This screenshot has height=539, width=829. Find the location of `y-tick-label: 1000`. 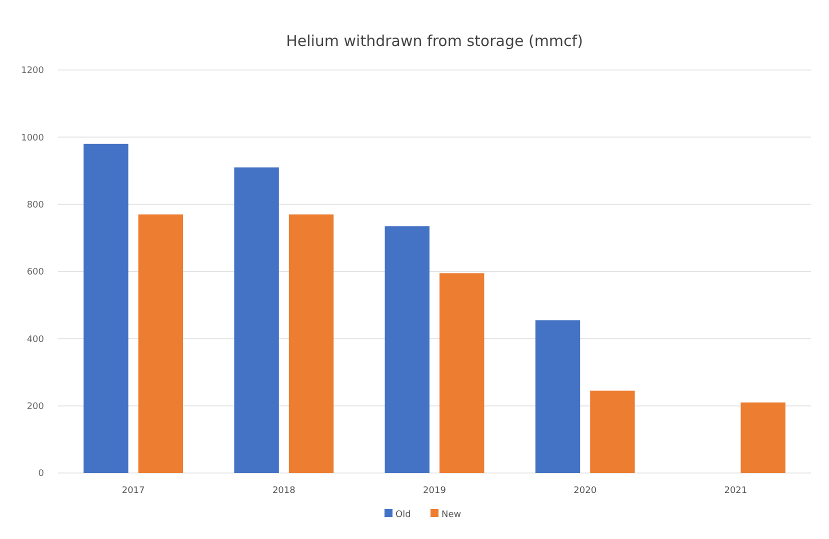

y-tick-label: 1000 is located at coordinates (32, 138).